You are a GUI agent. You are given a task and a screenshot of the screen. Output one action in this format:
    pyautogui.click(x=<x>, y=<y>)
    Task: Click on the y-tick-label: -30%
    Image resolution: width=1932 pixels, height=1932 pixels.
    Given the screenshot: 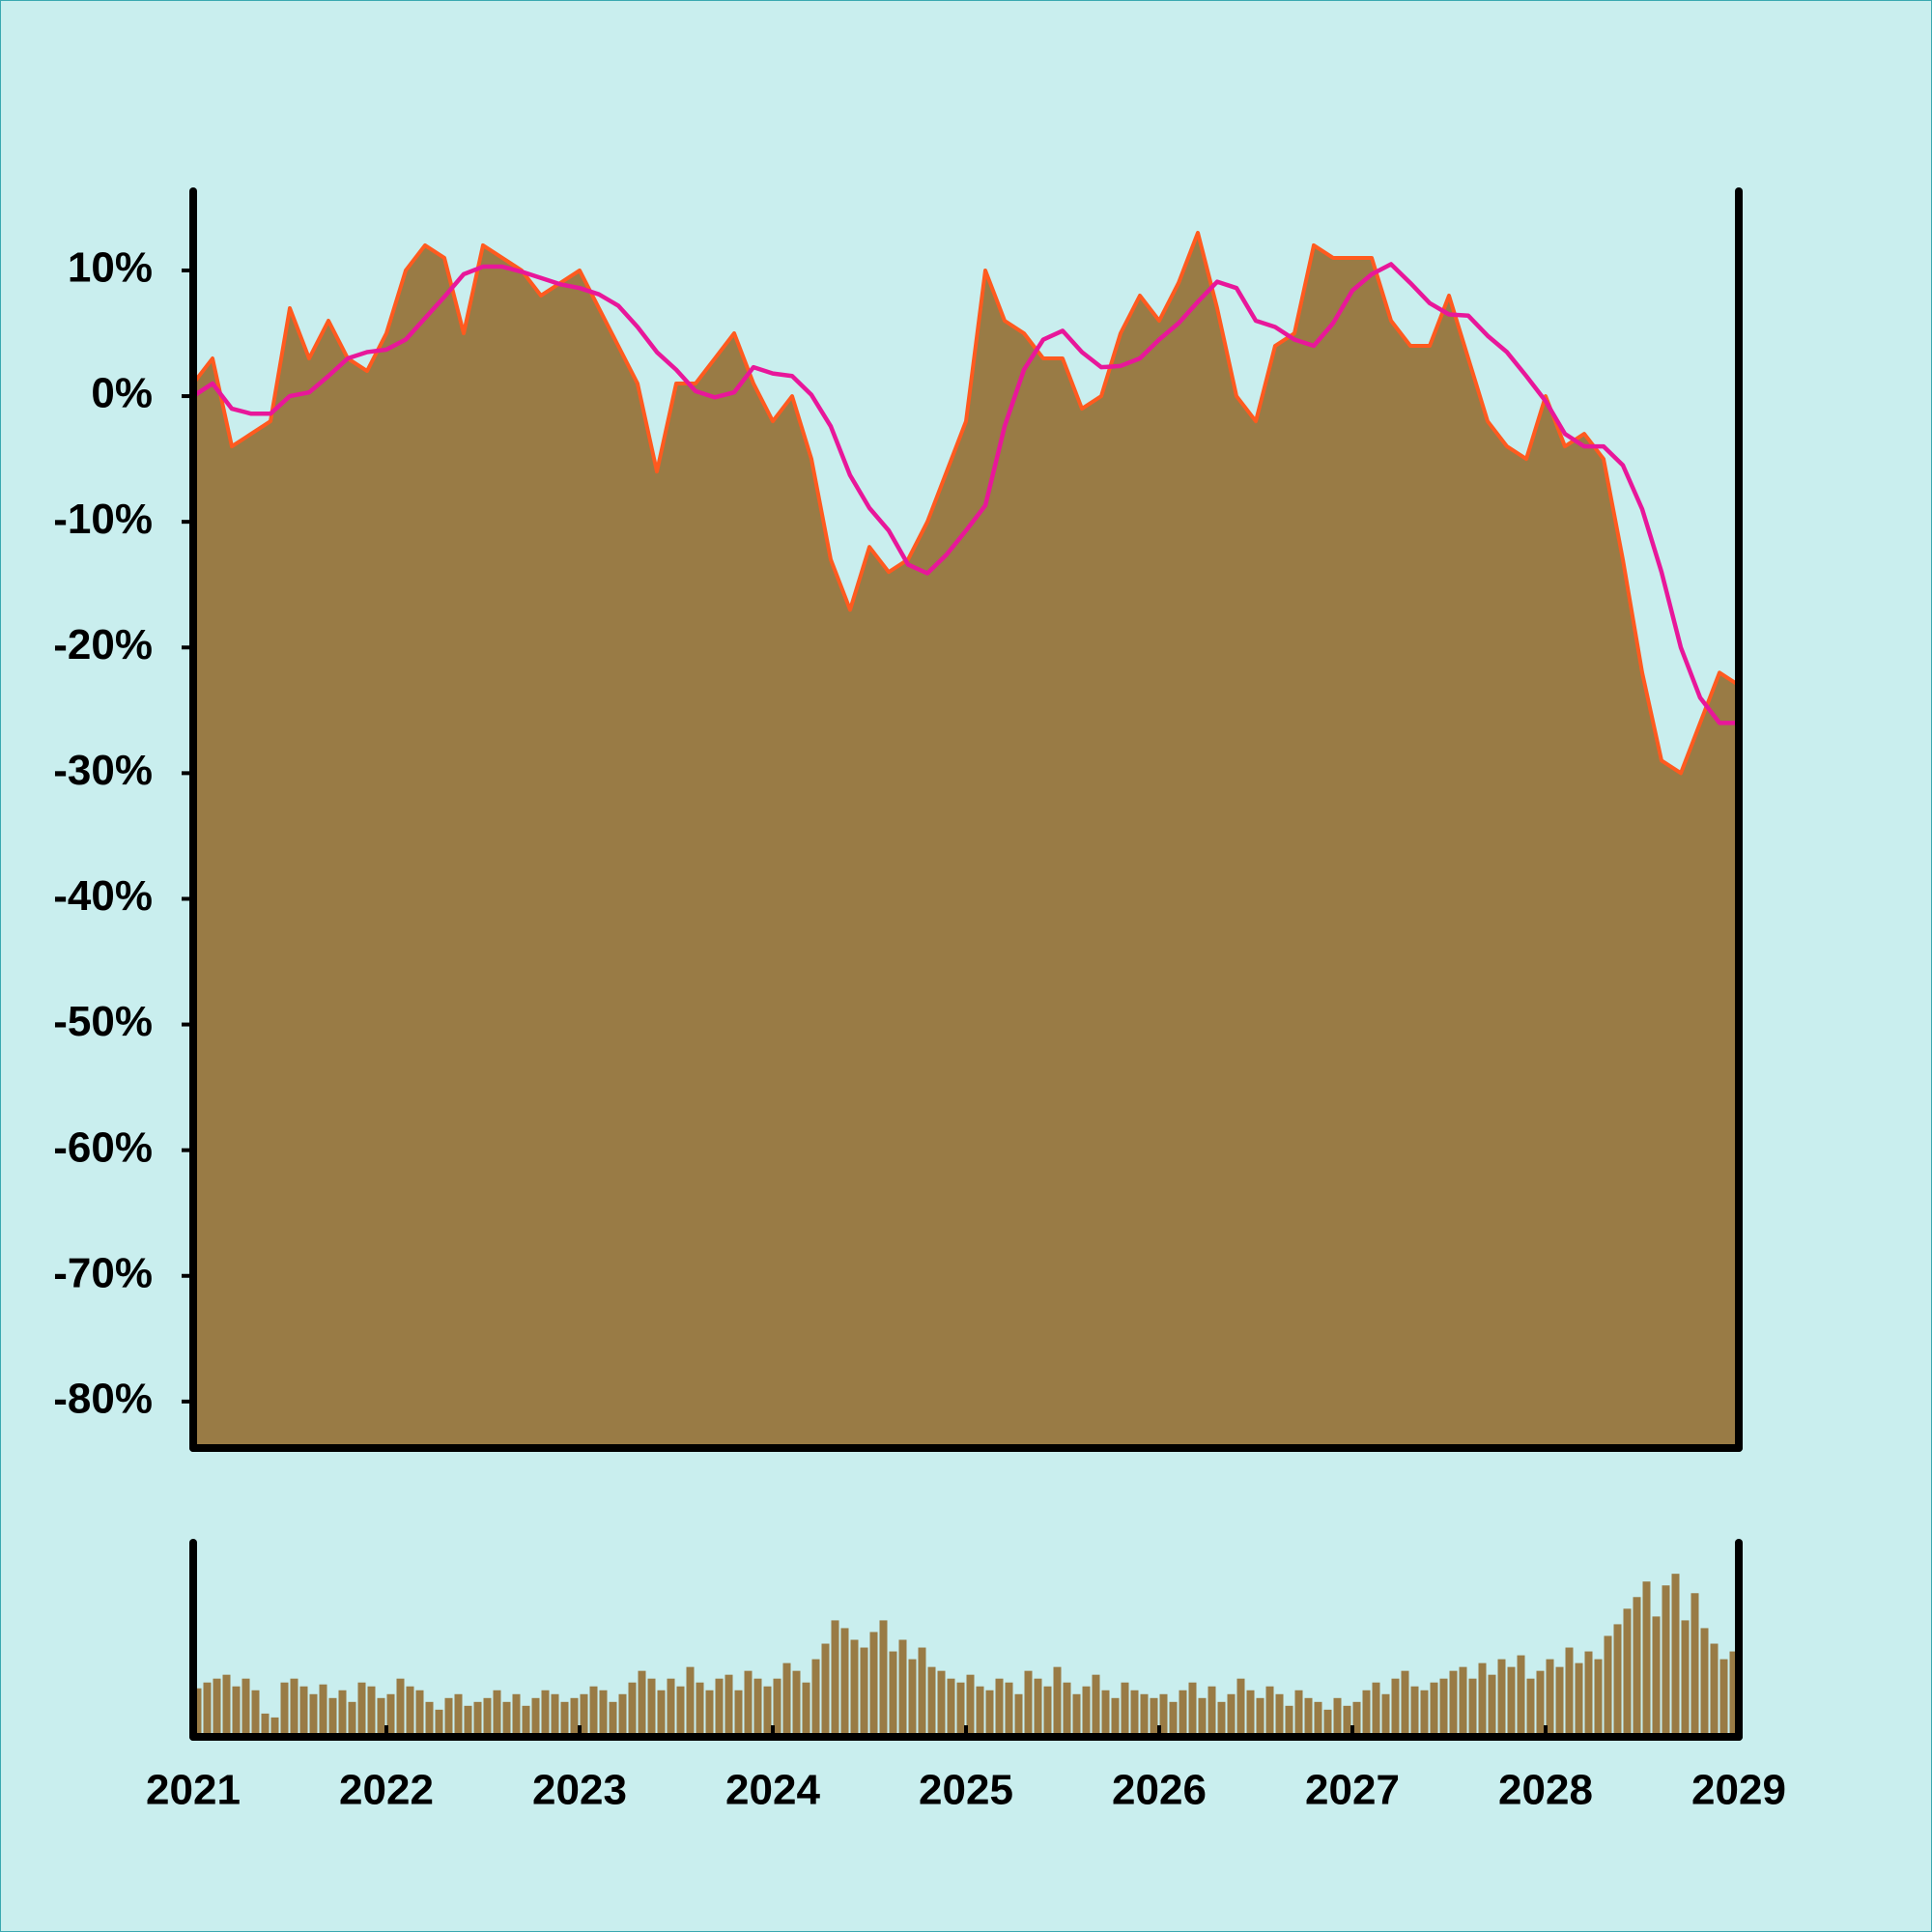 What is the action you would take?
    pyautogui.click(x=103, y=770)
    